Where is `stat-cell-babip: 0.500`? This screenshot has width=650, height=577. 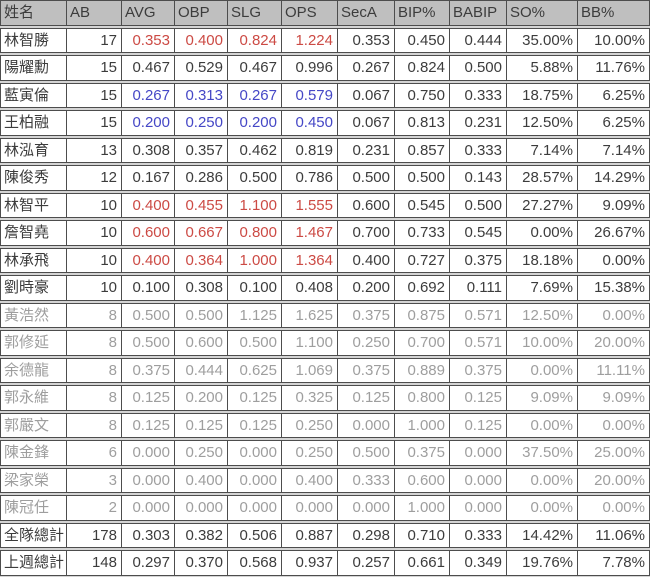
stat-cell-babip: 0.500 is located at coordinates (478, 205).